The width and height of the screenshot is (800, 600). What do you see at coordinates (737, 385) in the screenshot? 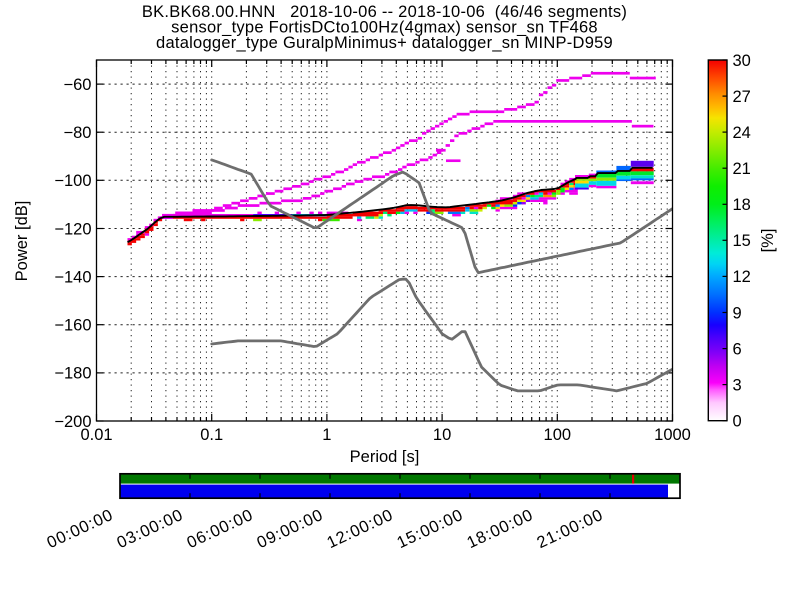
I see `svg-text: 3` at bounding box center [737, 385].